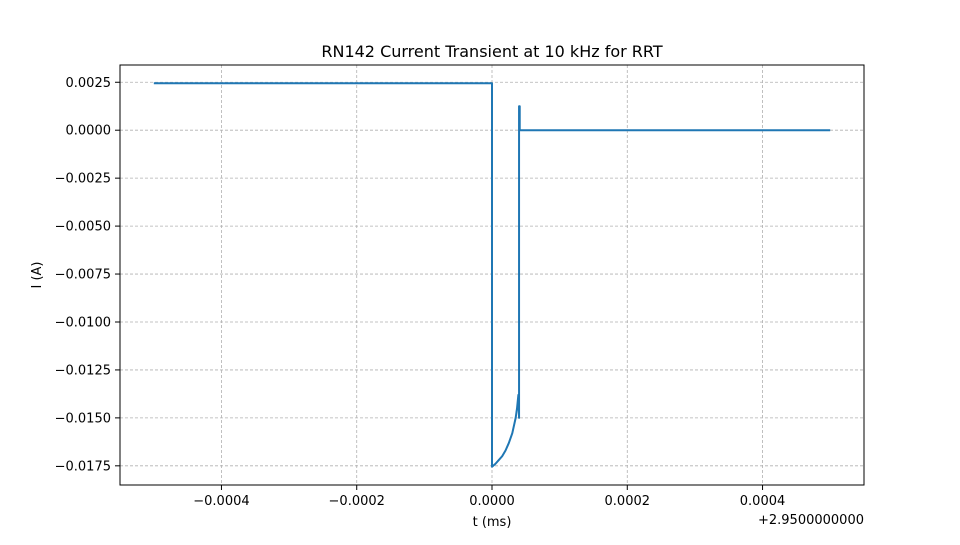  I want to click on y-tick-label: −0.0175, so click(83, 466).